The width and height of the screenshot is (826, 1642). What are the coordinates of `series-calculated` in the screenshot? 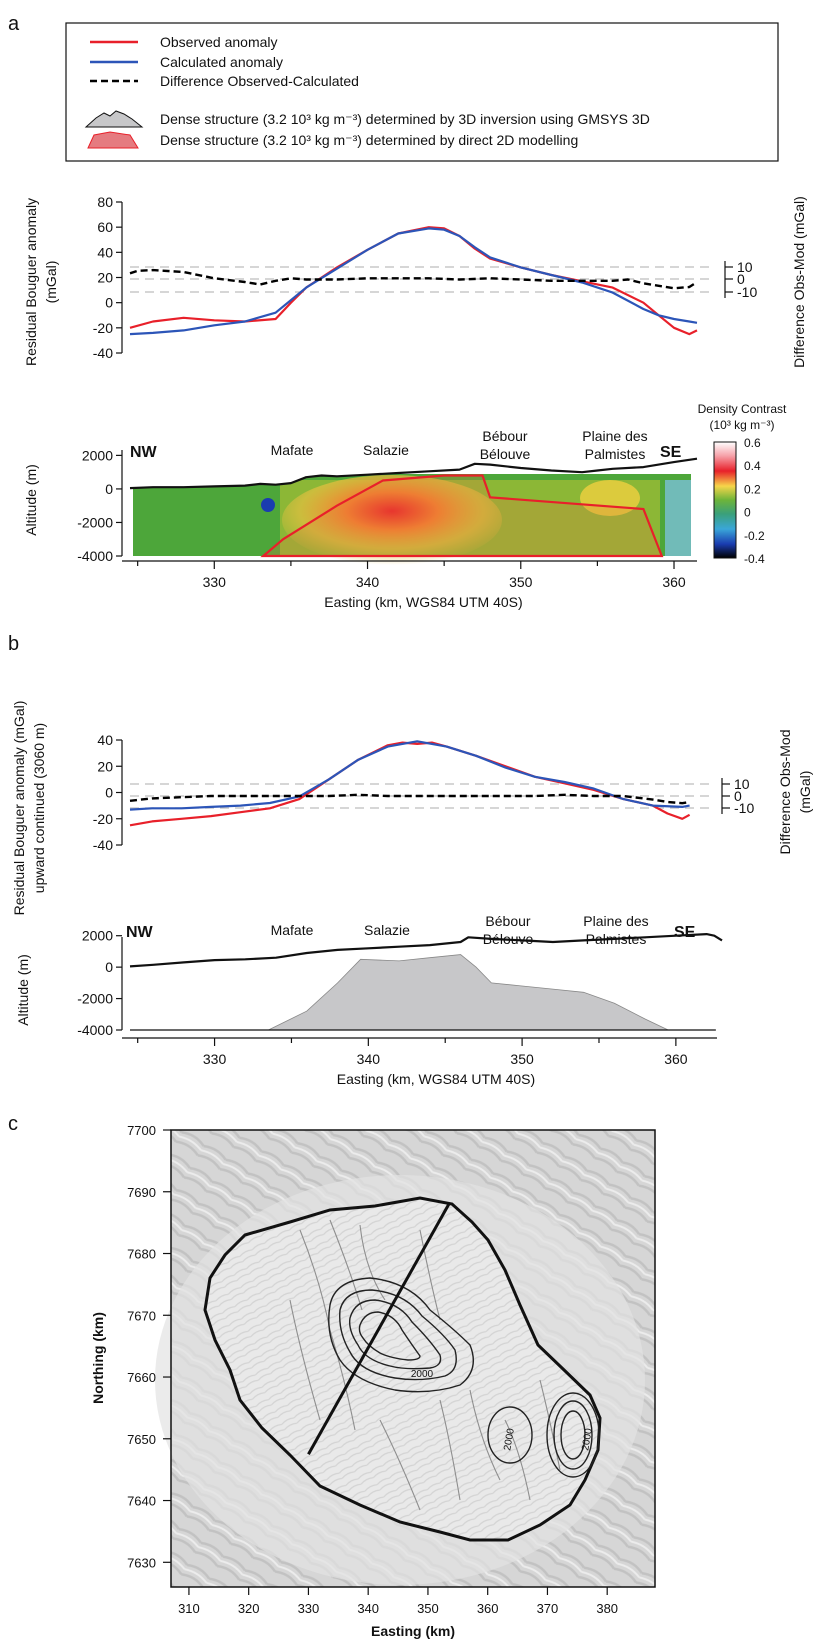 It's located at (413, 281).